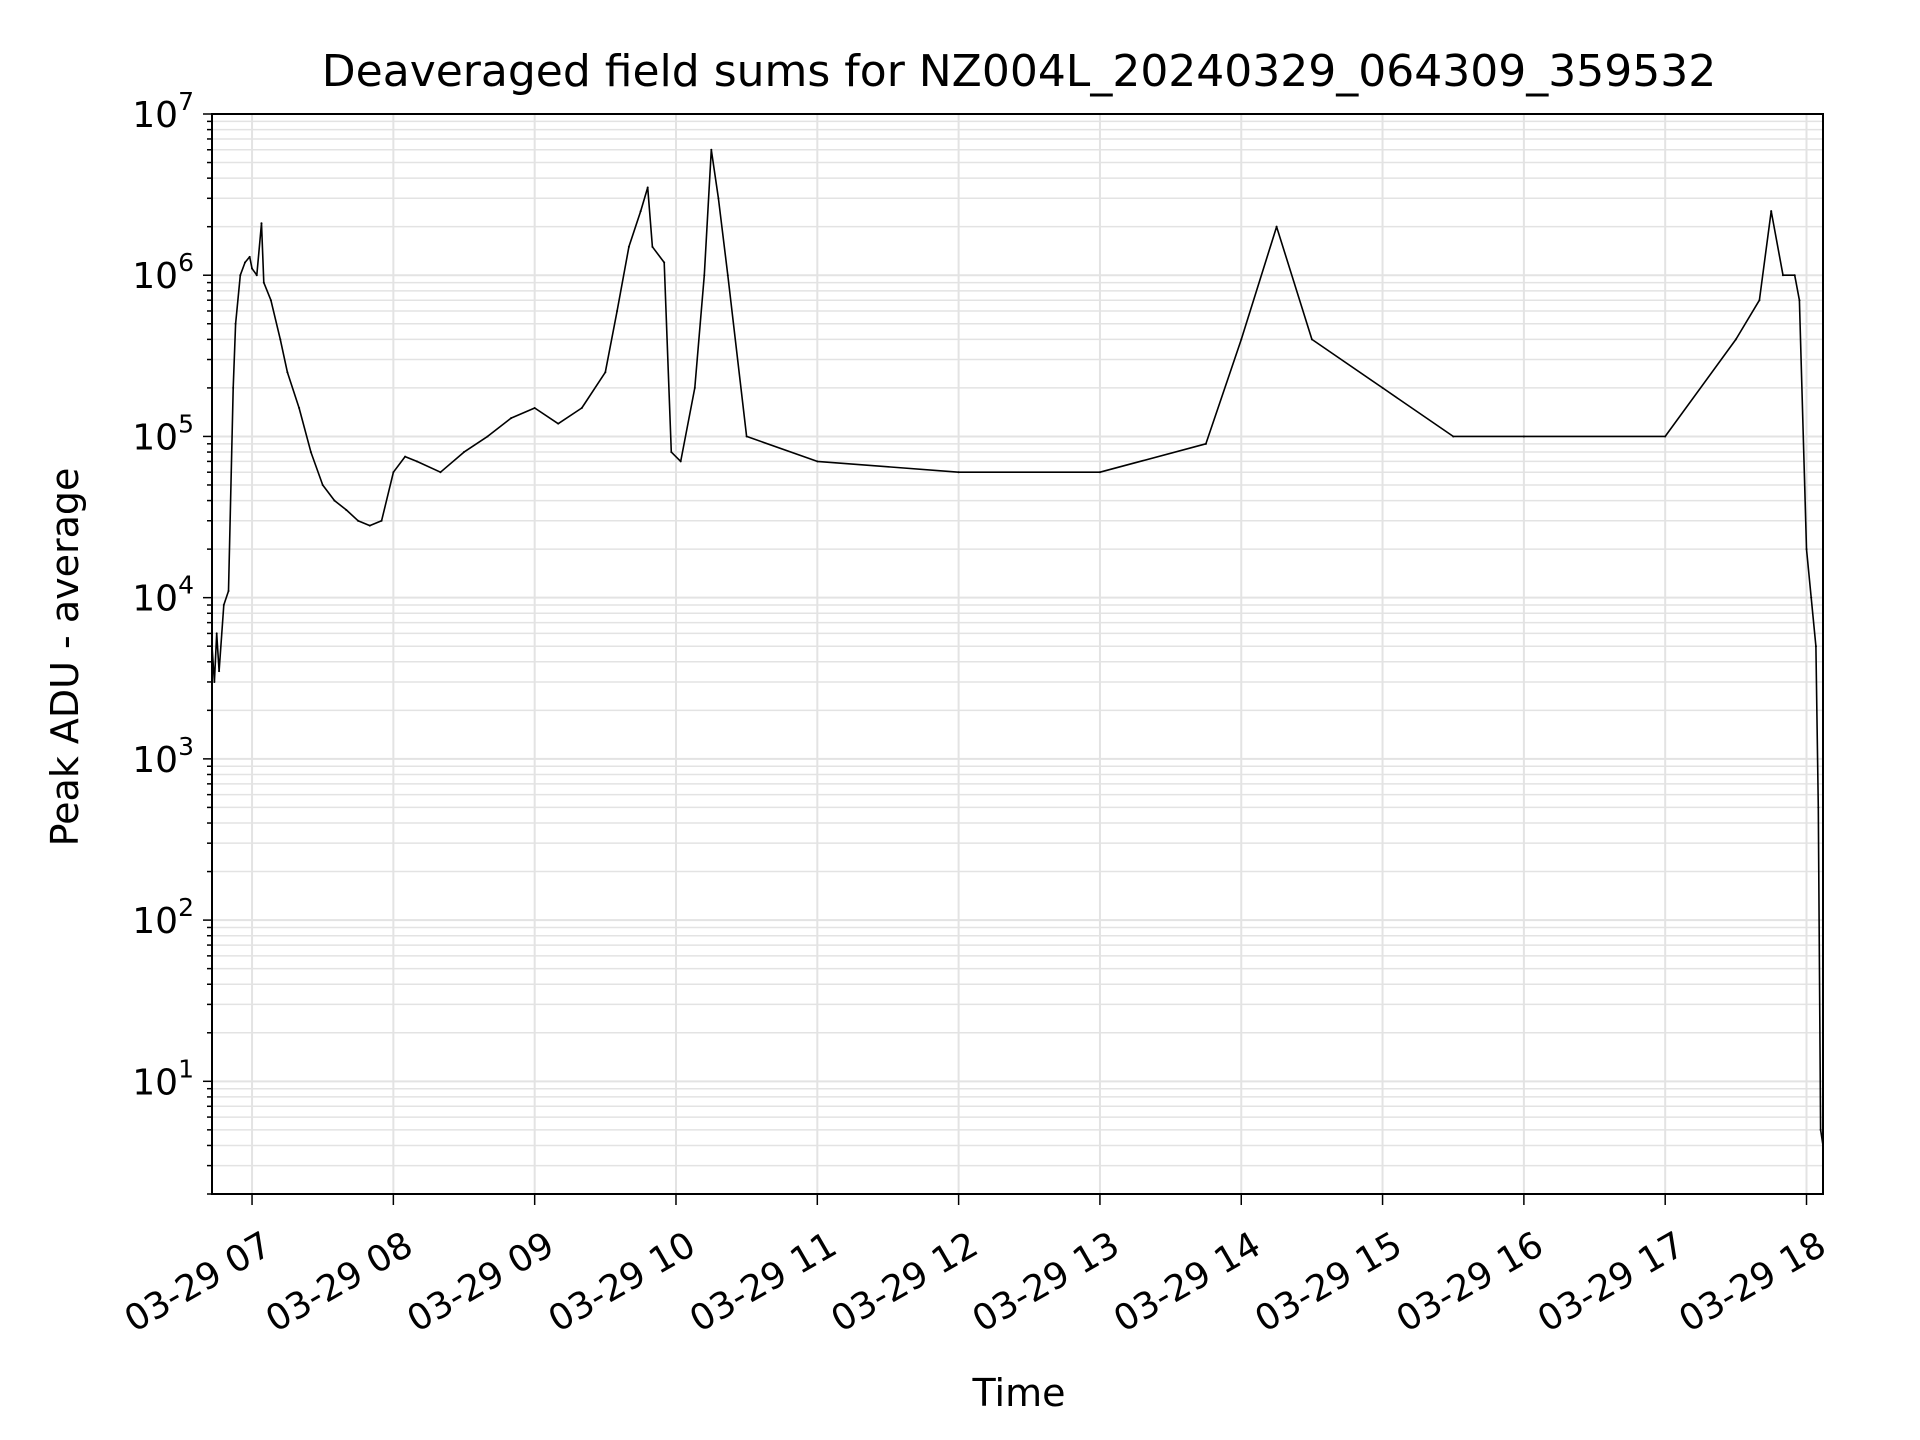 This screenshot has width=1920, height=1440. Describe the element at coordinates (1019, 1393) in the screenshot. I see `x-axis-label: Time` at that location.